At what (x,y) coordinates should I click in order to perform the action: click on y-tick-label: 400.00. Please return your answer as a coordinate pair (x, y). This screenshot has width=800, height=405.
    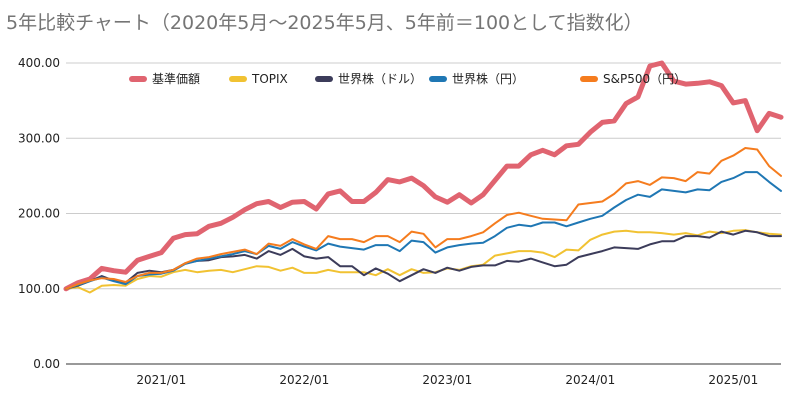
    Looking at the image, I should click on (39, 63).